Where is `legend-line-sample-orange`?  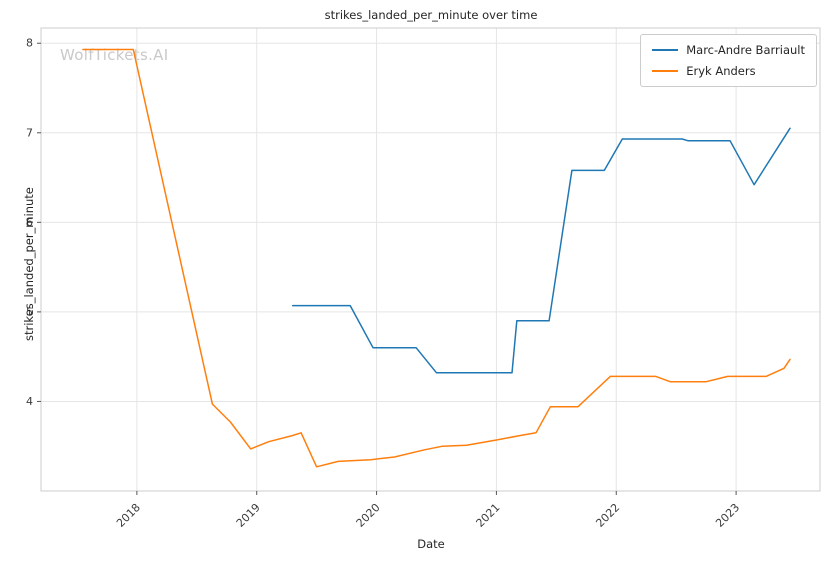 legend-line-sample-orange is located at coordinates (665, 71).